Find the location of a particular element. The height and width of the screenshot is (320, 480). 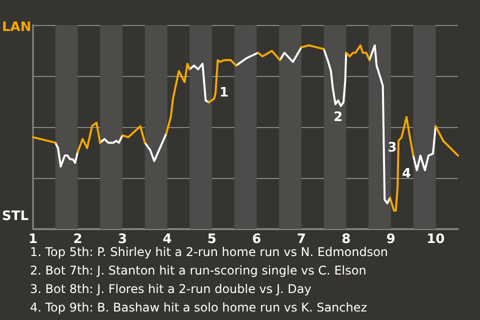

x-tick-label: 6 is located at coordinates (257, 239).